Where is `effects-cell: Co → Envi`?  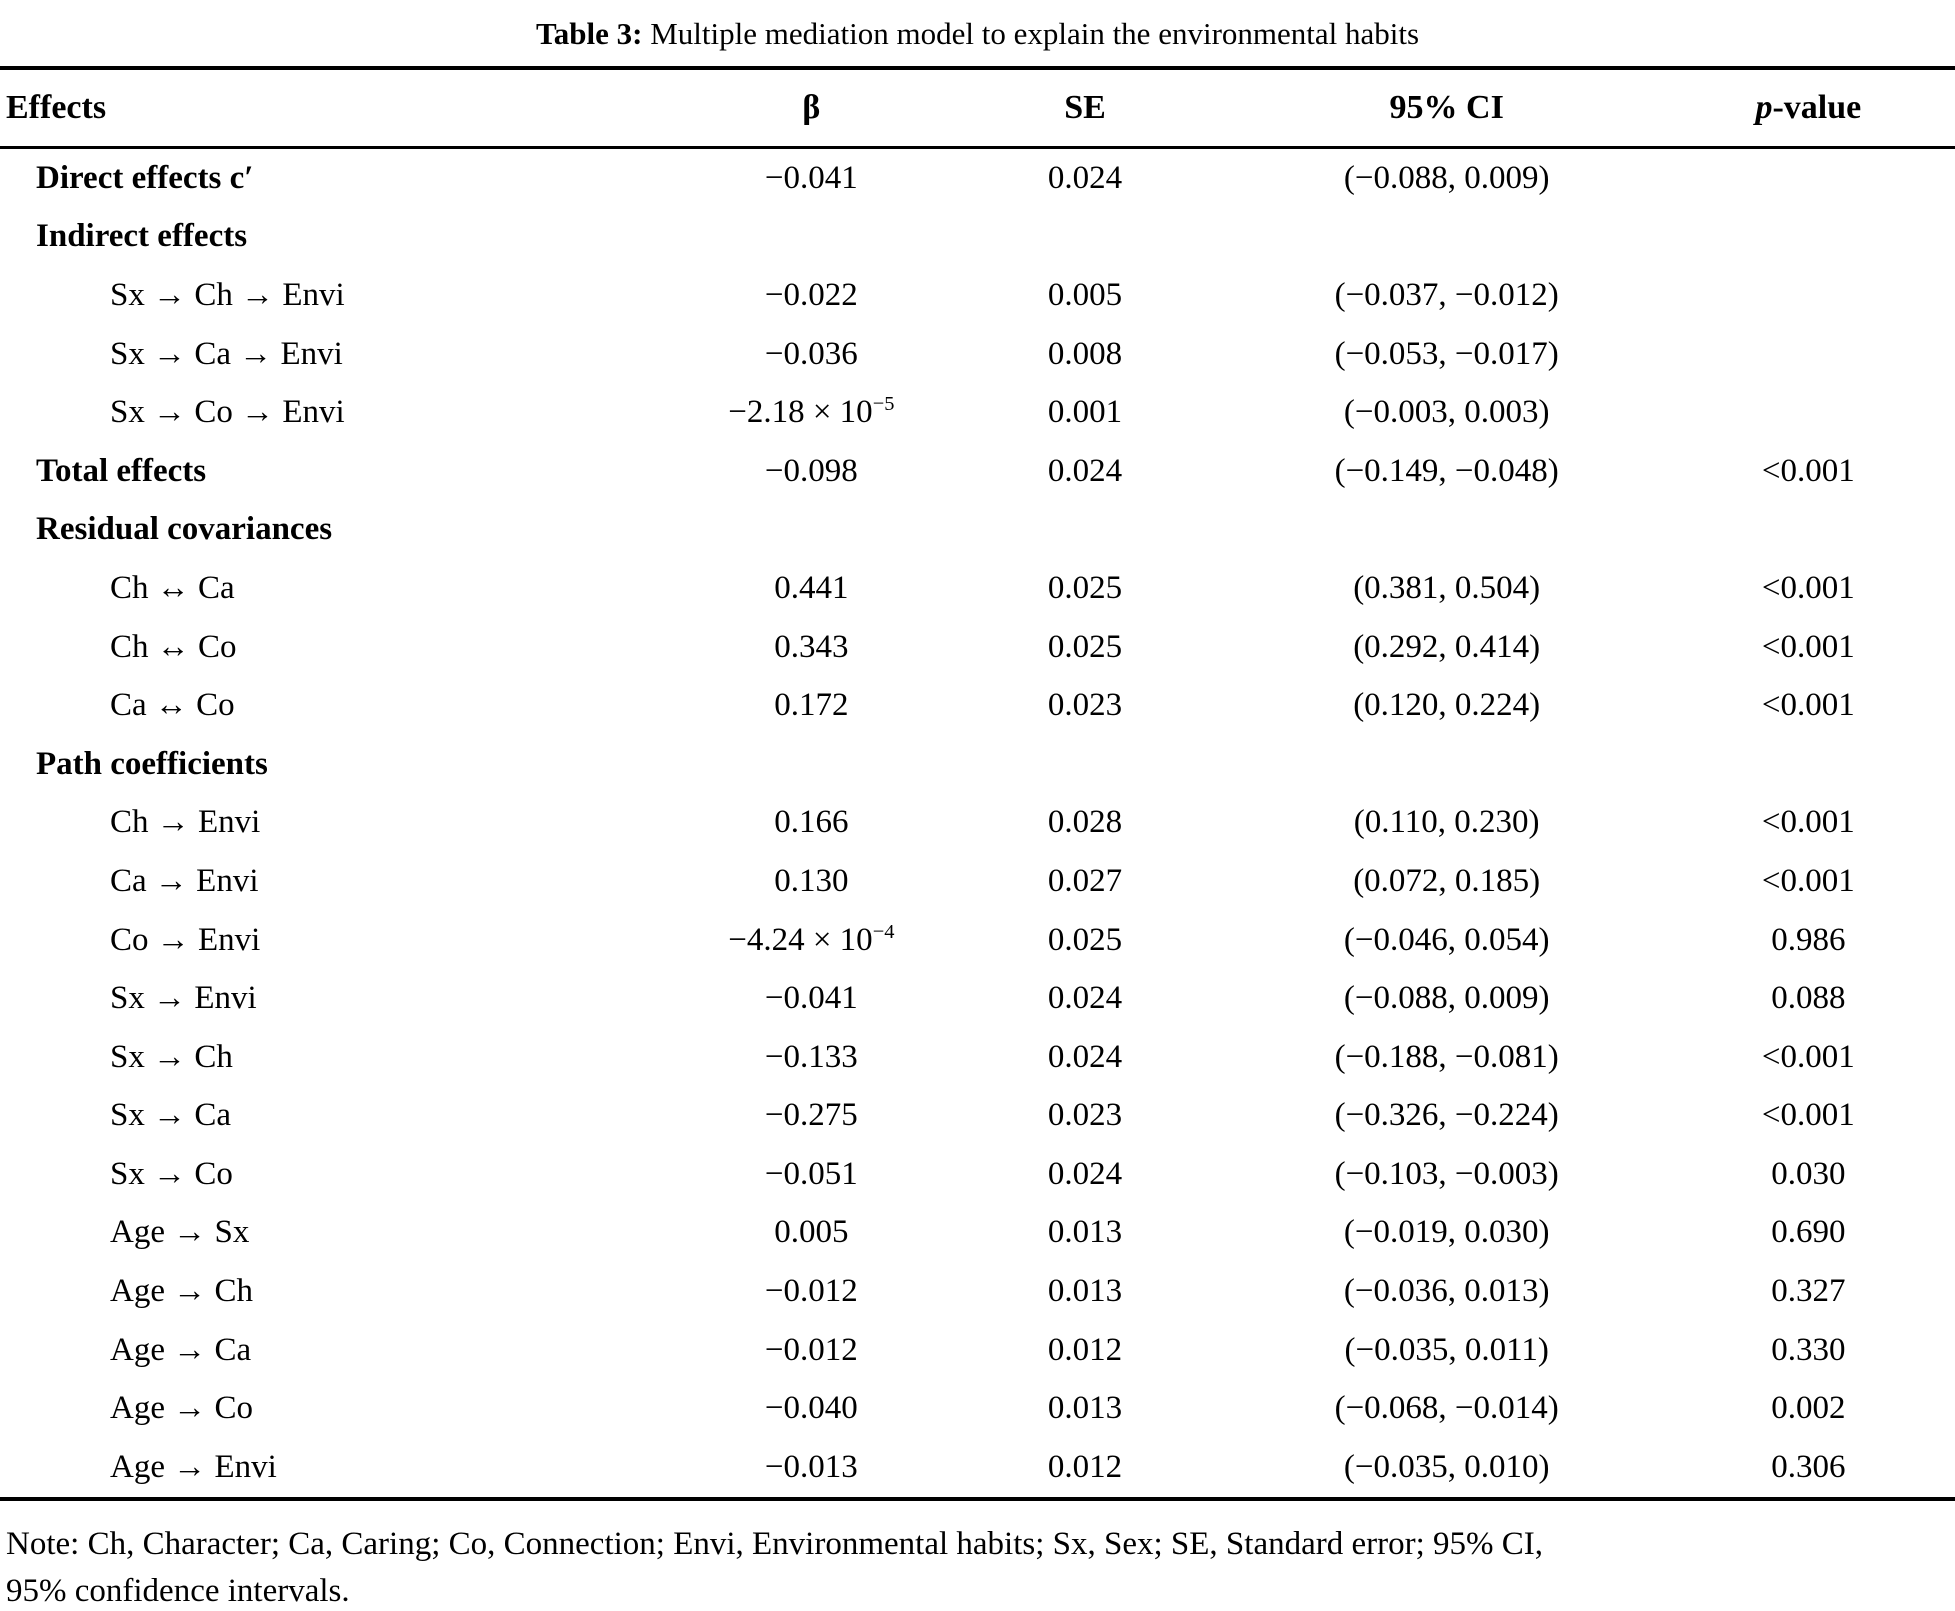 effects-cell: Co → Envi is located at coordinates (185, 939).